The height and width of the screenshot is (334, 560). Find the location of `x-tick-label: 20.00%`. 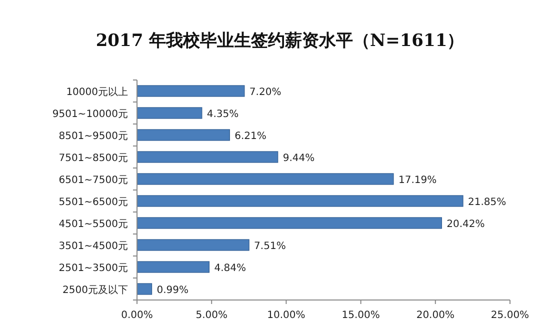

x-tick-label: 20.00% is located at coordinates (435, 315).